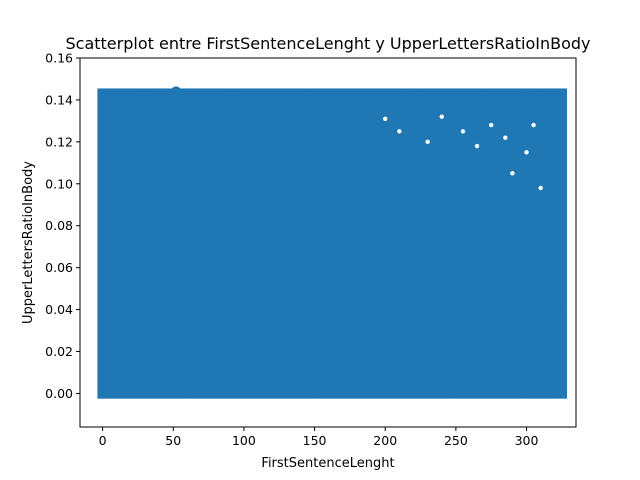 This screenshot has width=640, height=480. Describe the element at coordinates (59, 351) in the screenshot. I see `y-tick-label: 0.02` at that location.